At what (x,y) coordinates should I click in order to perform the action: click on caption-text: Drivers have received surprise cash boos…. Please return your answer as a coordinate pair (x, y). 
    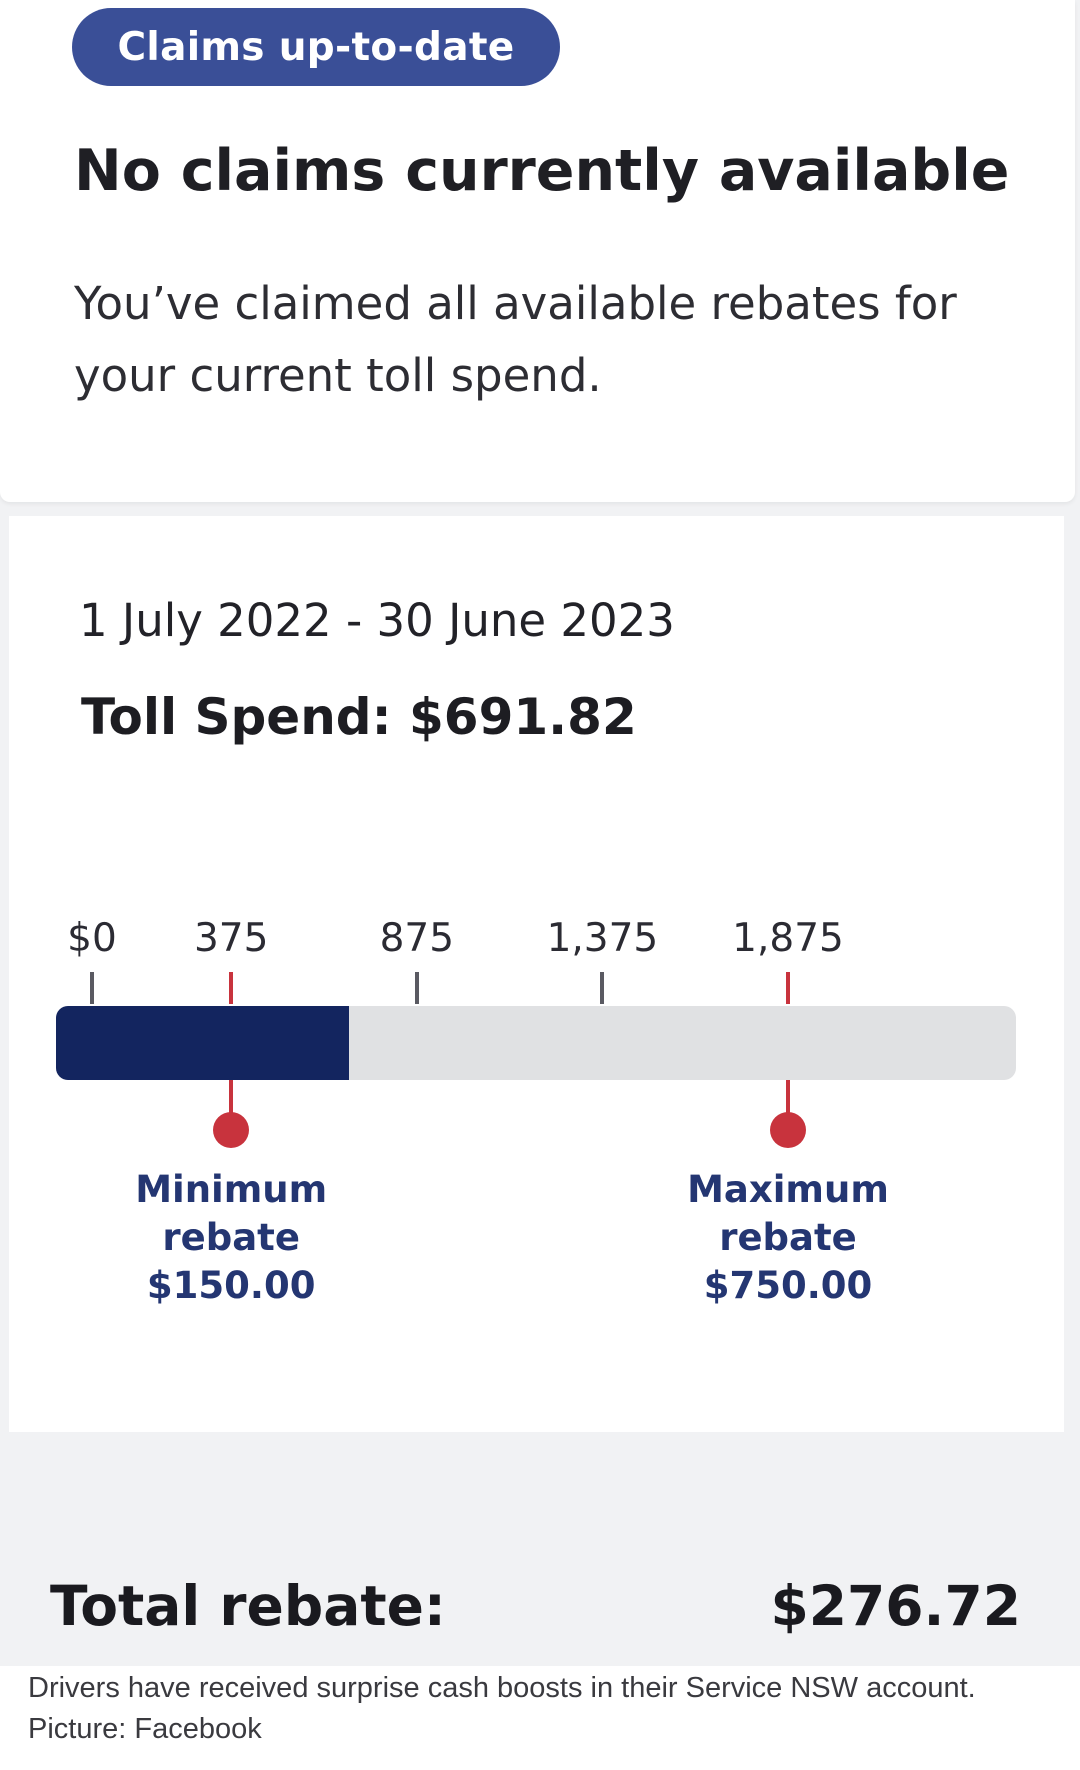
    Looking at the image, I should click on (502, 1688).